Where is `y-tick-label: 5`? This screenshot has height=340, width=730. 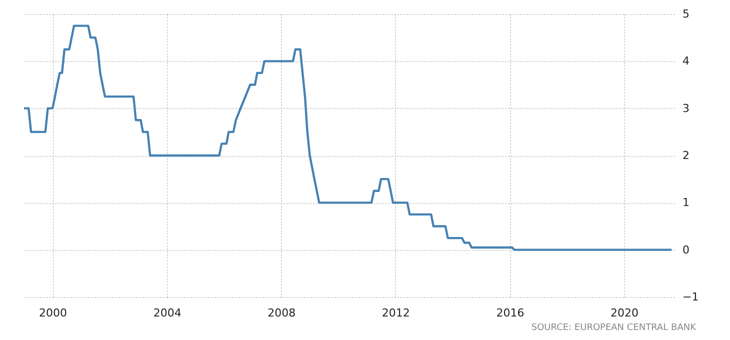 y-tick-label: 5 is located at coordinates (686, 14).